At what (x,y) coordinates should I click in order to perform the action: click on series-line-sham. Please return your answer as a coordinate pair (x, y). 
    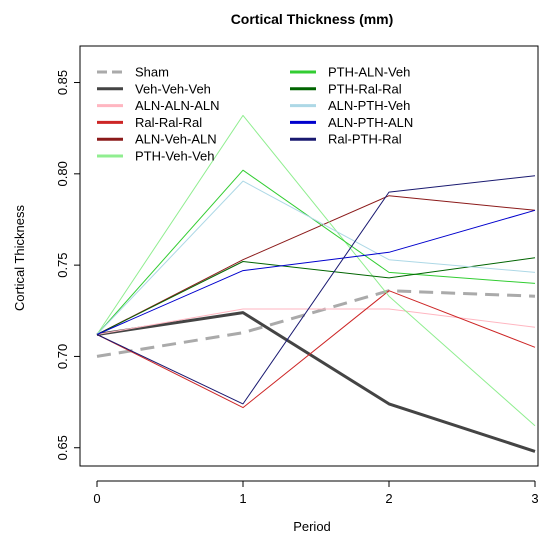
    Looking at the image, I should click on (316, 323).